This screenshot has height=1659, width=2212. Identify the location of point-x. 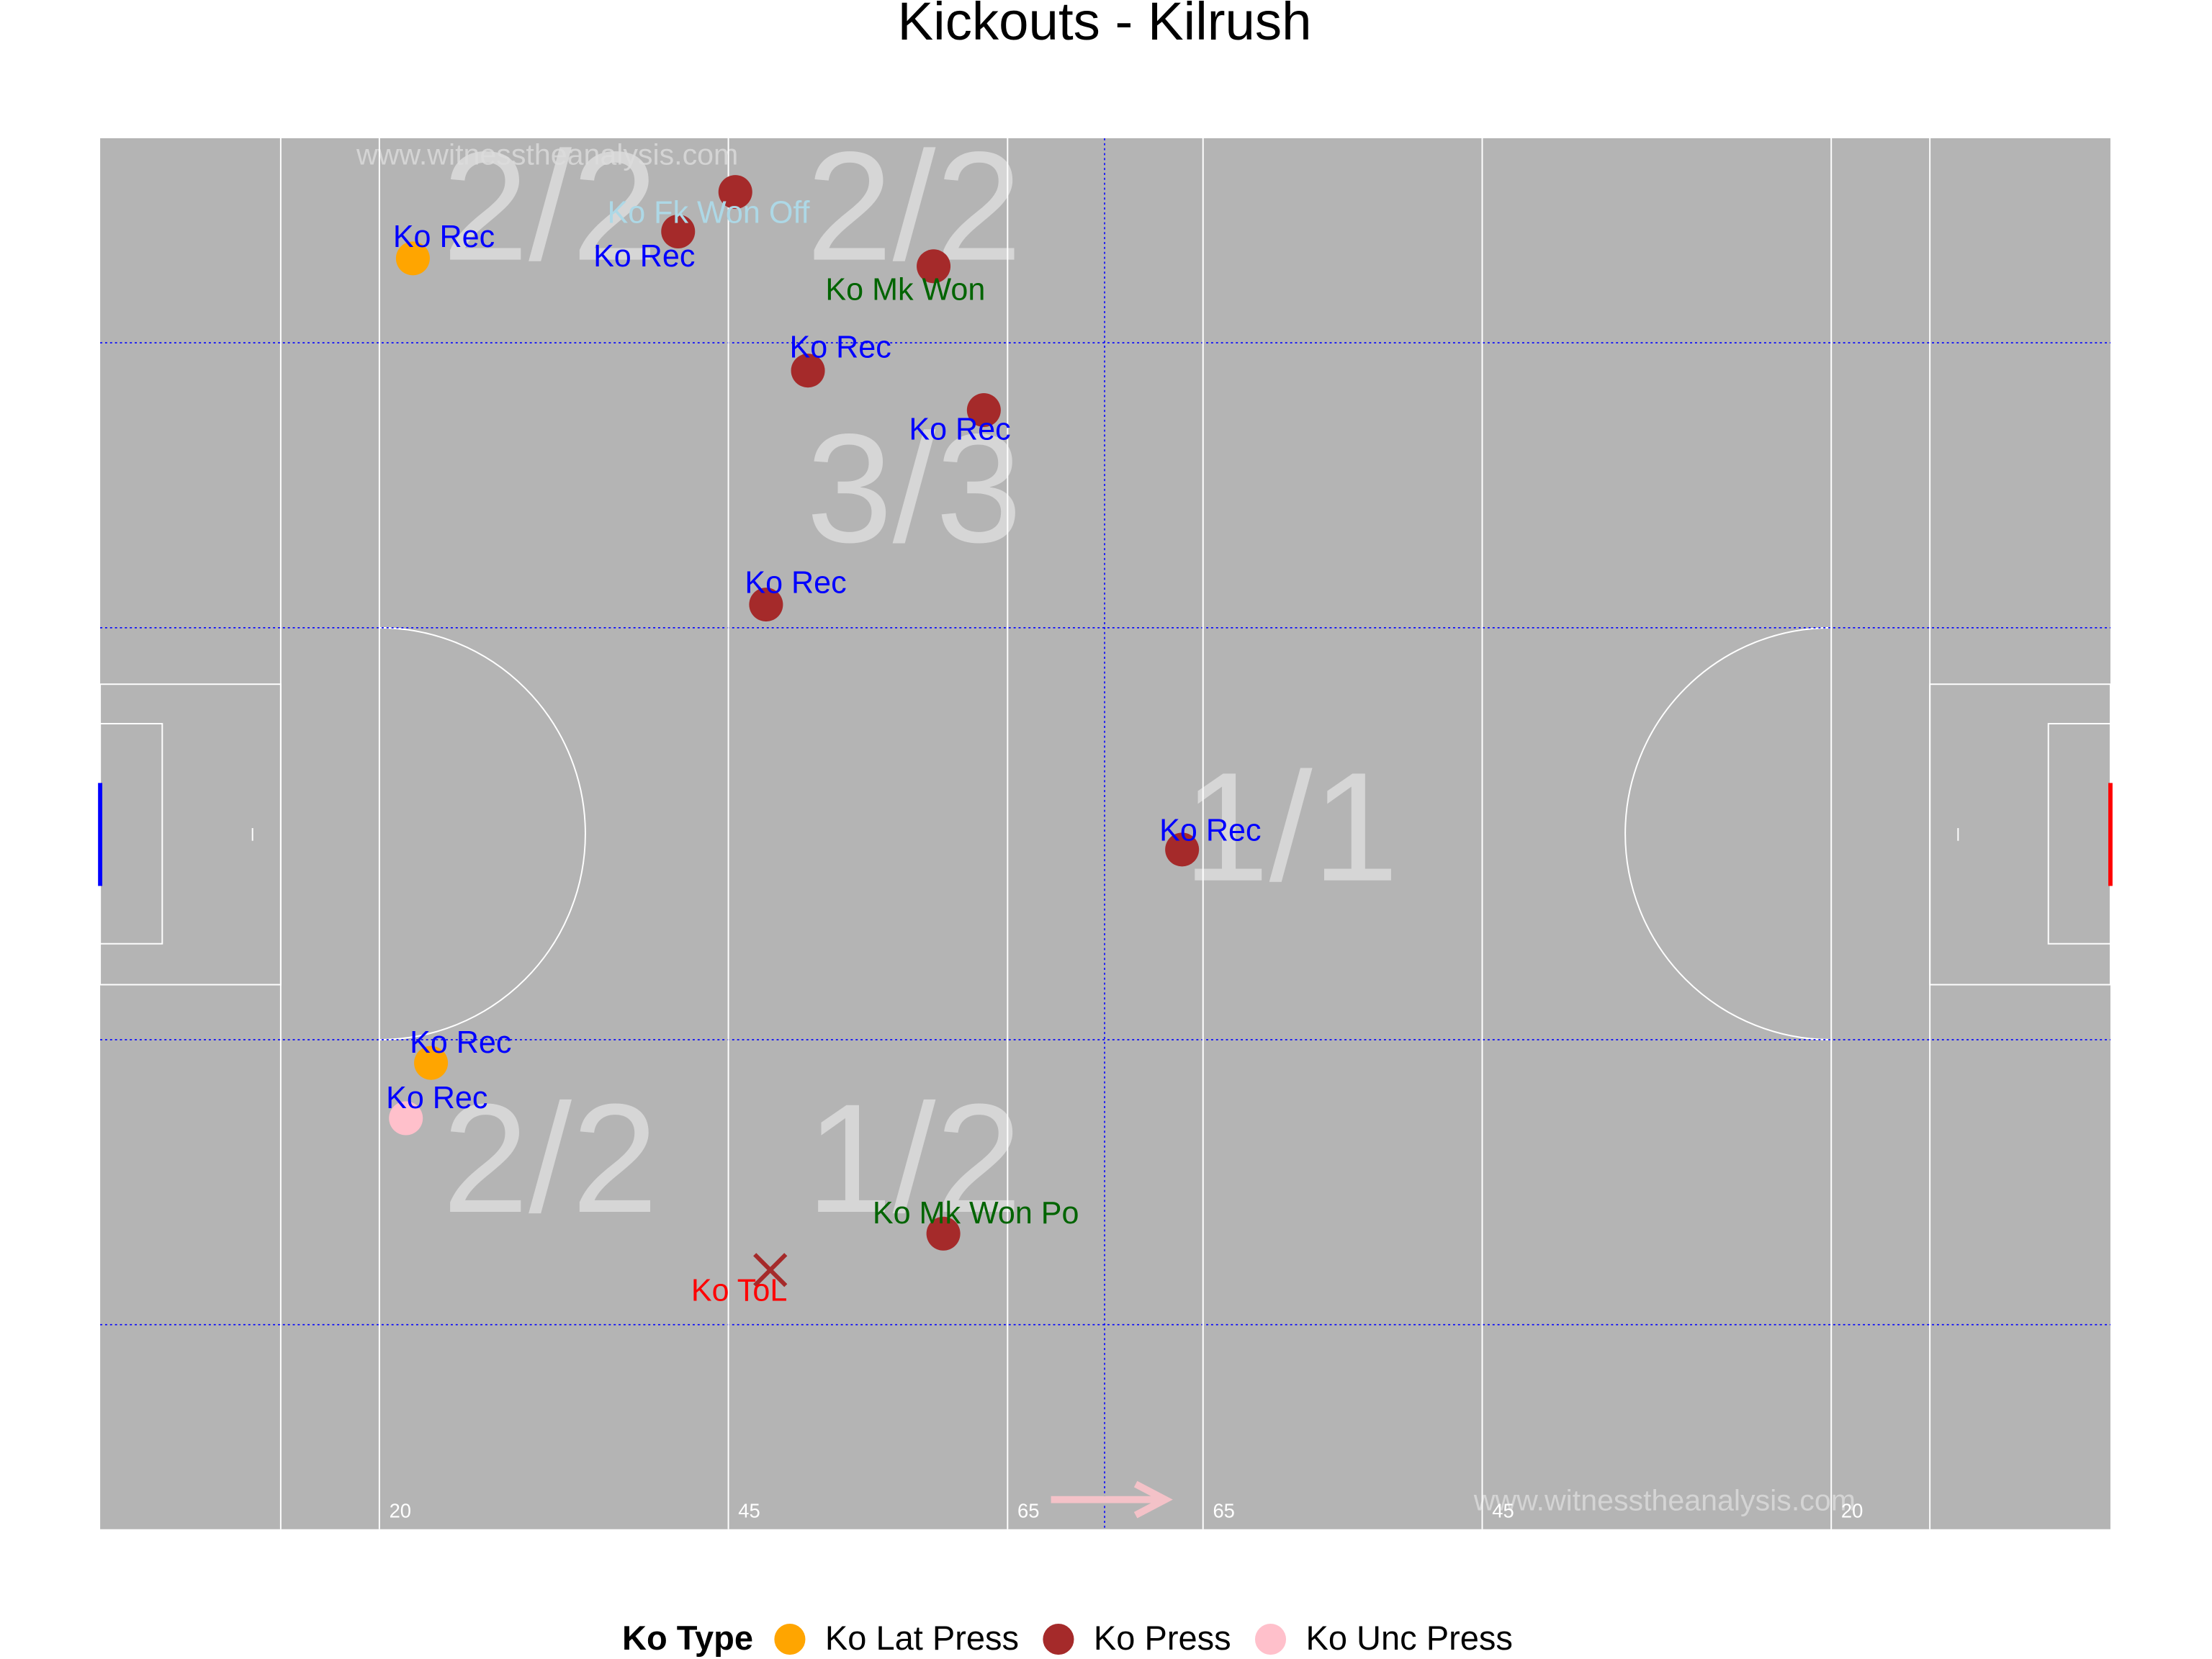
(771, 1270).